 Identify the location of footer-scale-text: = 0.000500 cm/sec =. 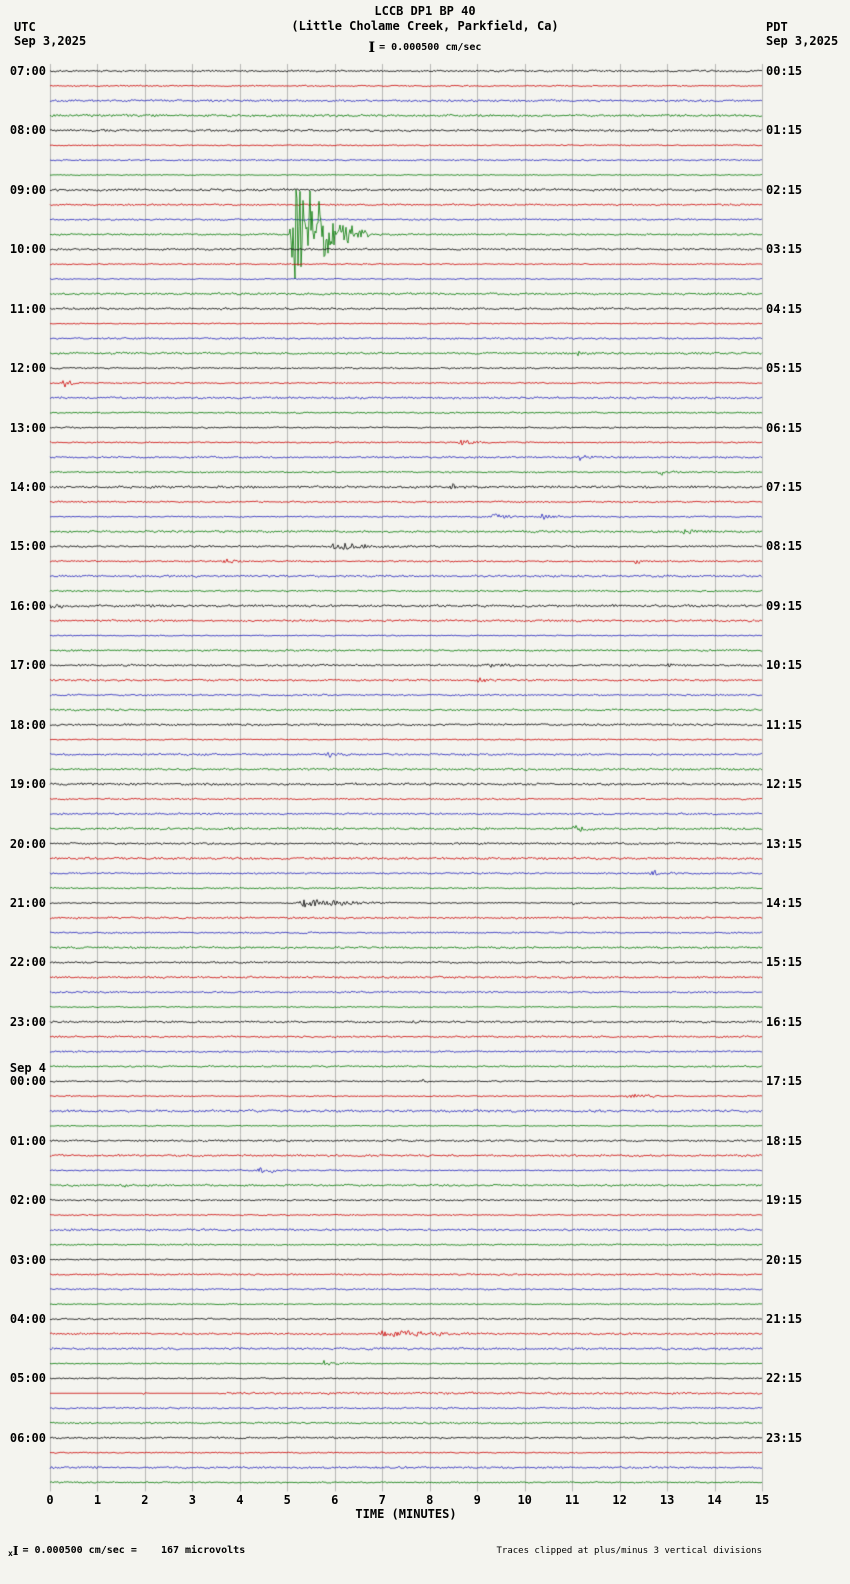
(79, 1550).